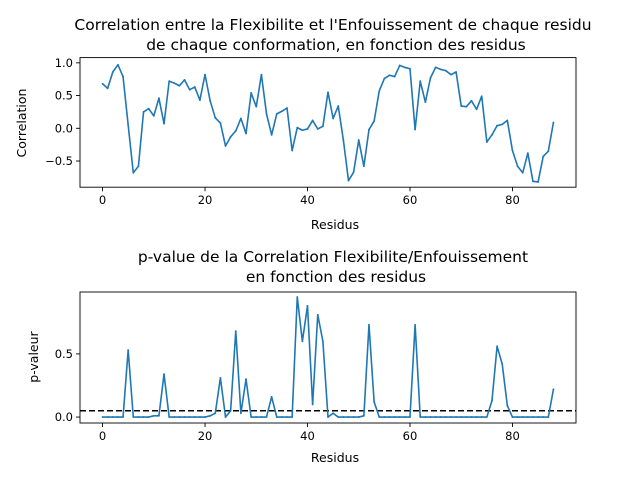 Image resolution: width=640 pixels, height=480 pixels. Describe the element at coordinates (21, 123) in the screenshot. I see `y-axis-label: Correlation` at that location.